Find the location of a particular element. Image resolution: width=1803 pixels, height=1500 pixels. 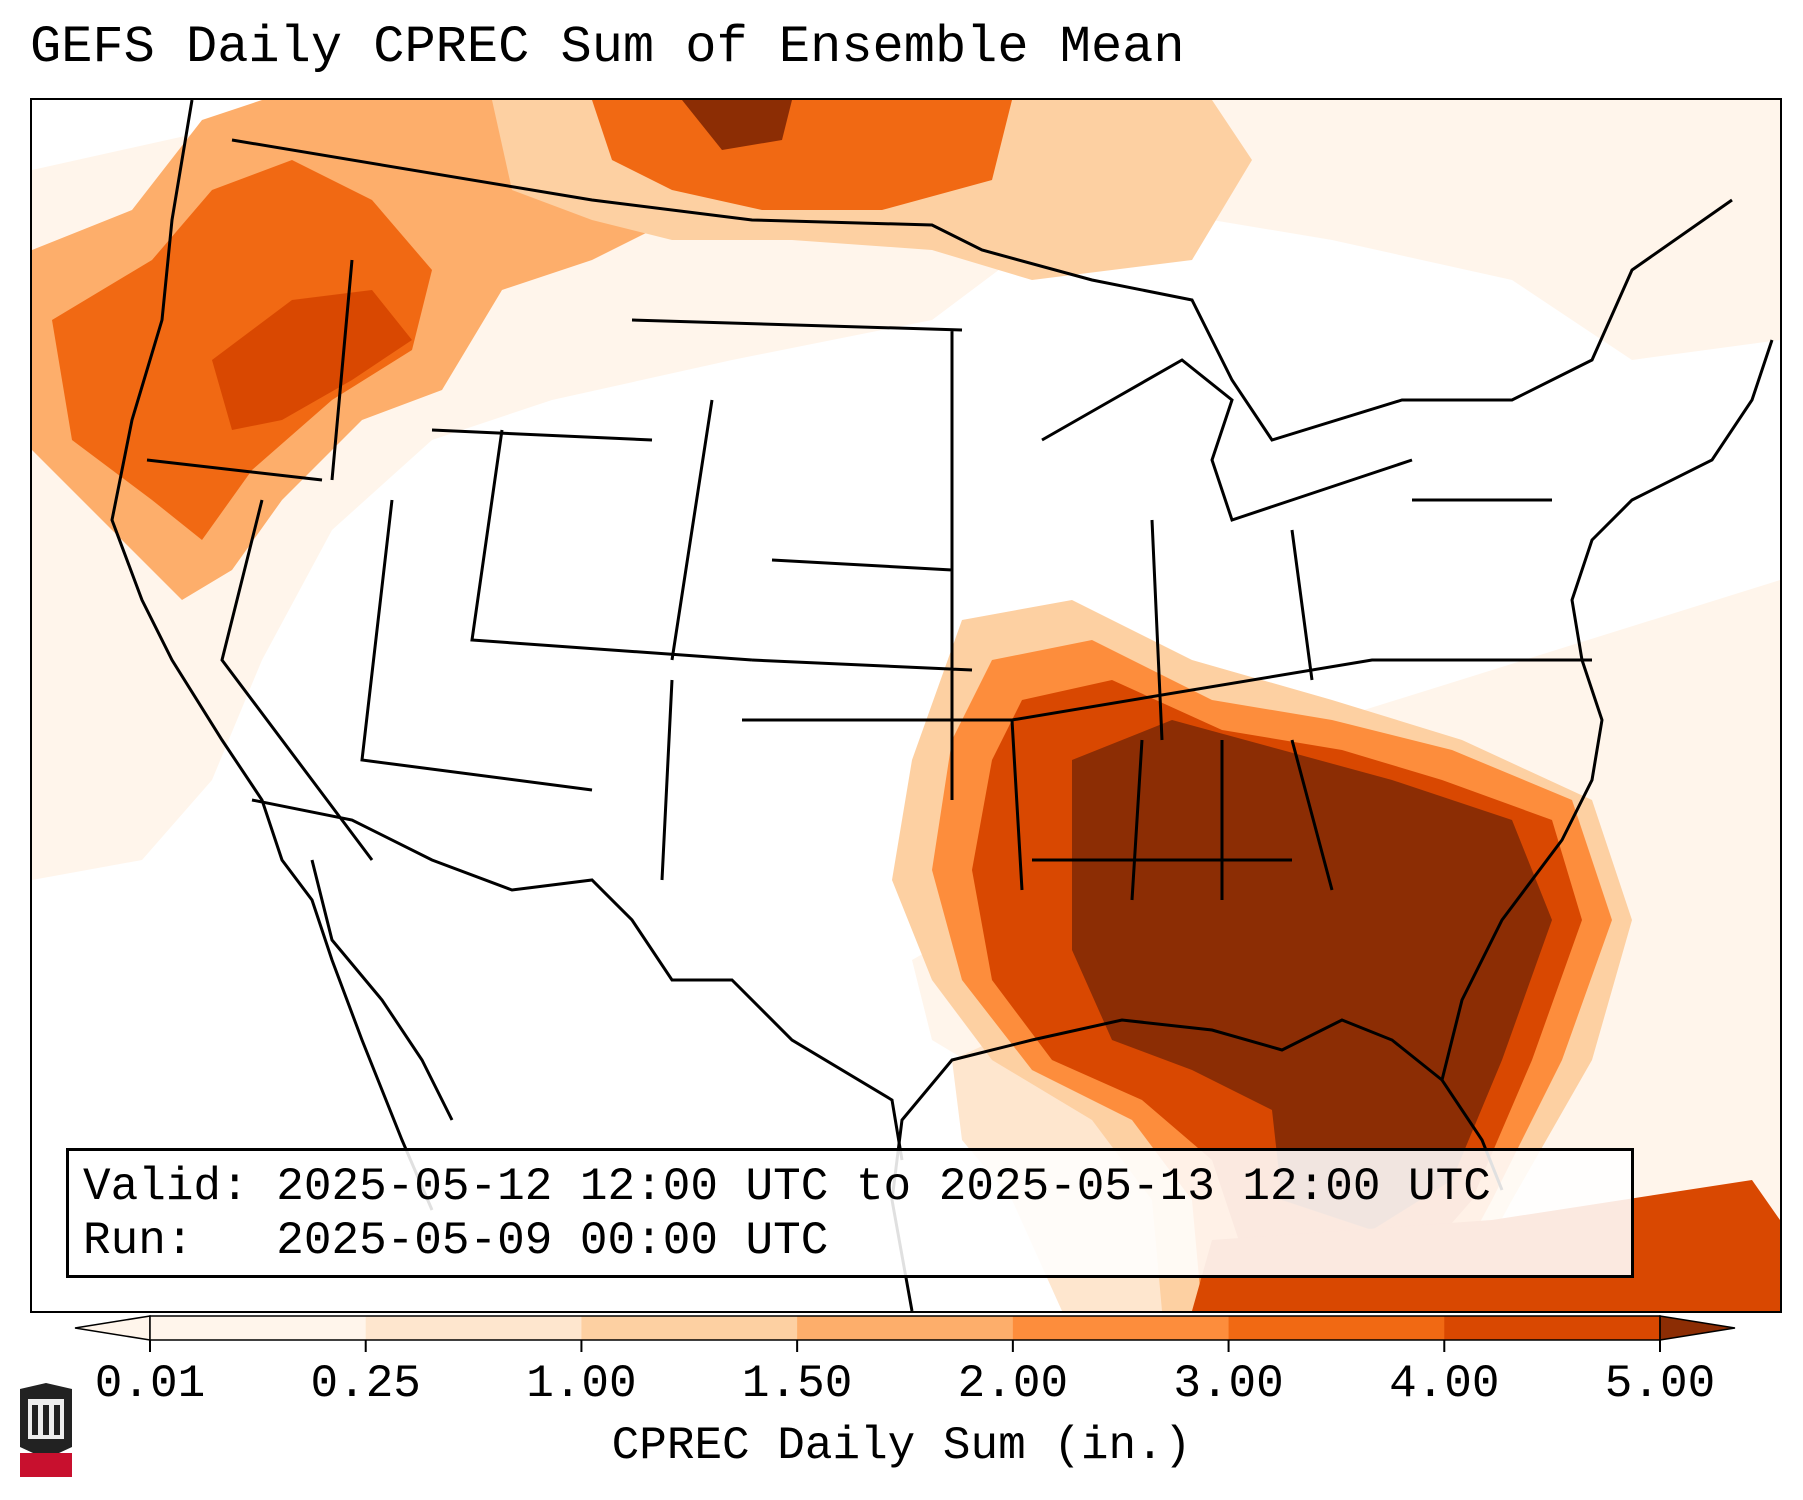

colorbar-tick-label: 2.00 is located at coordinates (1013, 1384).